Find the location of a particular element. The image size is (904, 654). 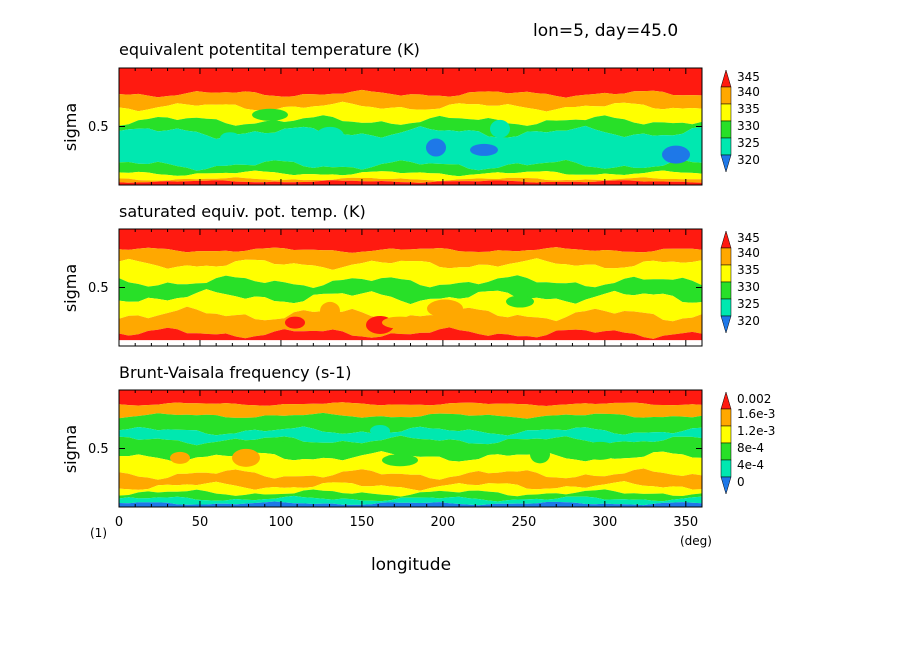

x-tick-label: 0 is located at coordinates (119, 522).